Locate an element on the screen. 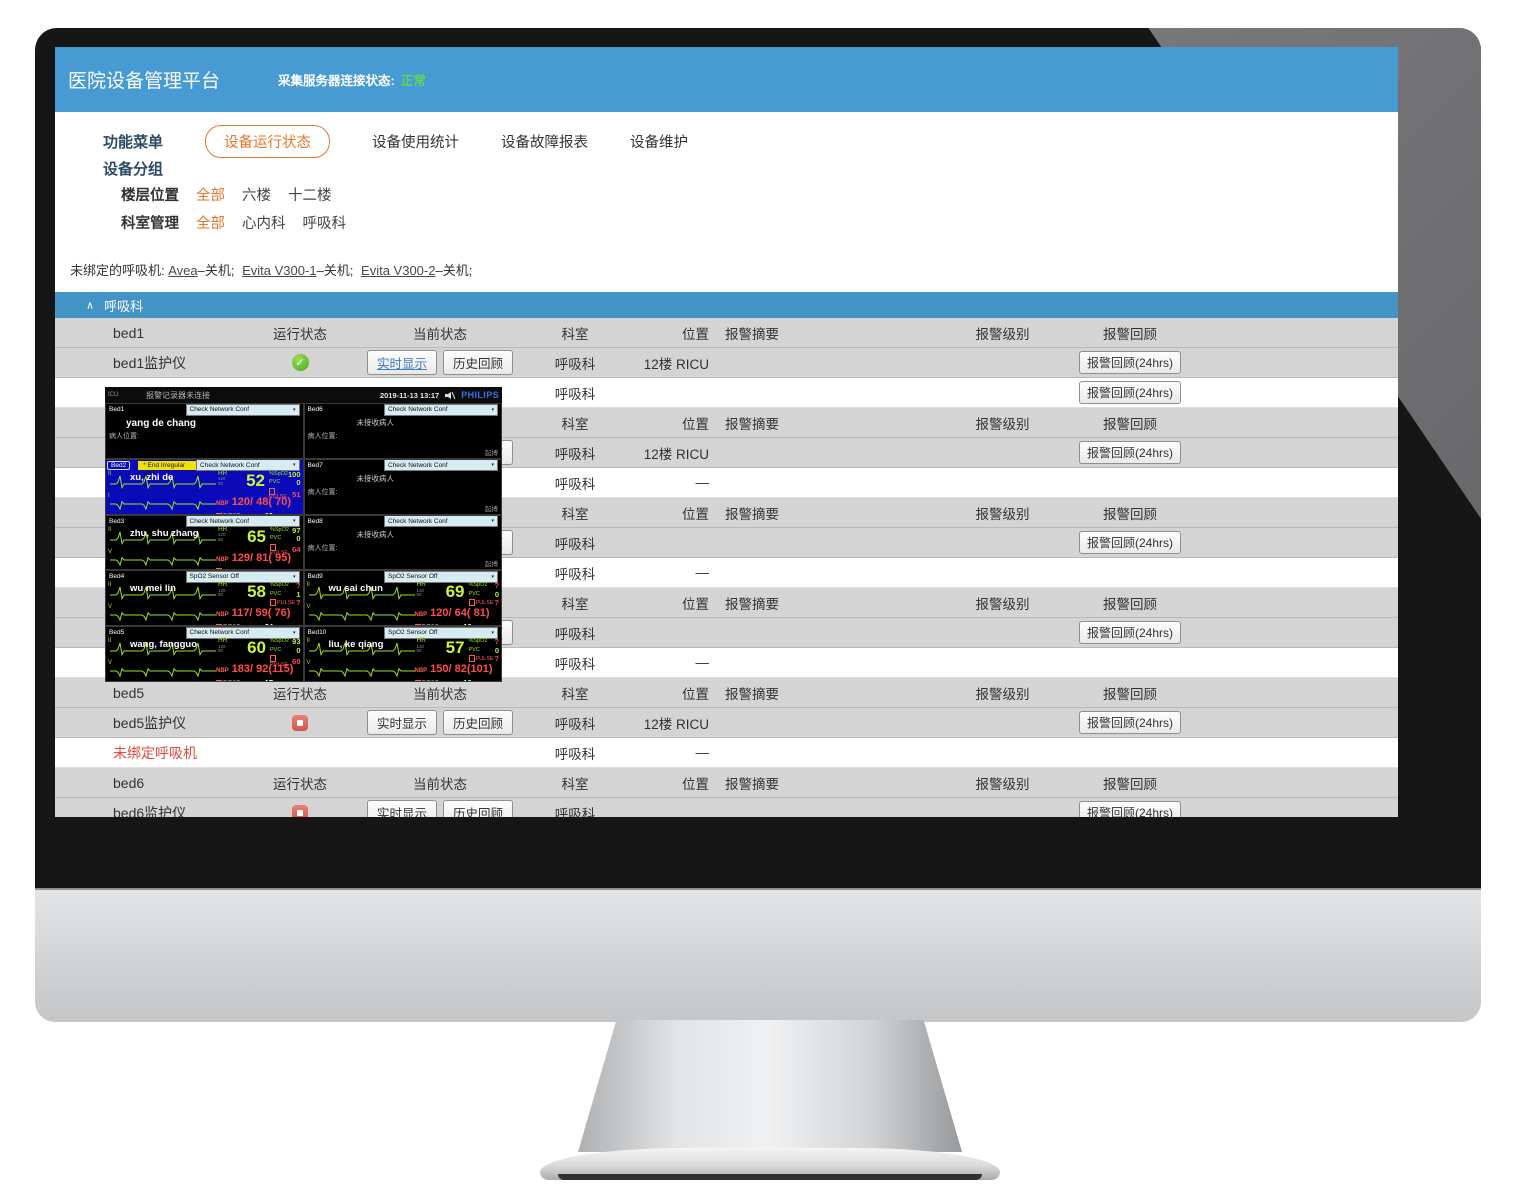 This screenshot has height=1194, width=1514. department-option-all: 全部 is located at coordinates (210, 223).